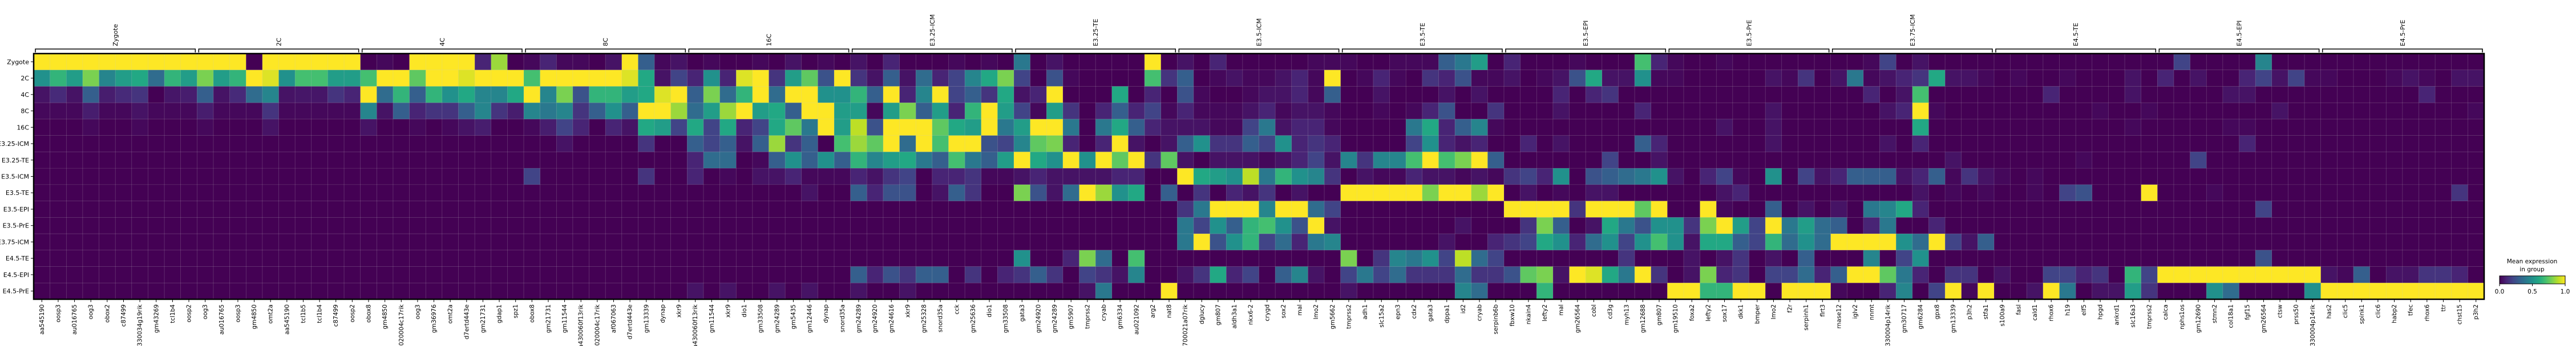  What do you see at coordinates (1422, 50) in the screenshot?
I see `group-bracket` at bounding box center [1422, 50].